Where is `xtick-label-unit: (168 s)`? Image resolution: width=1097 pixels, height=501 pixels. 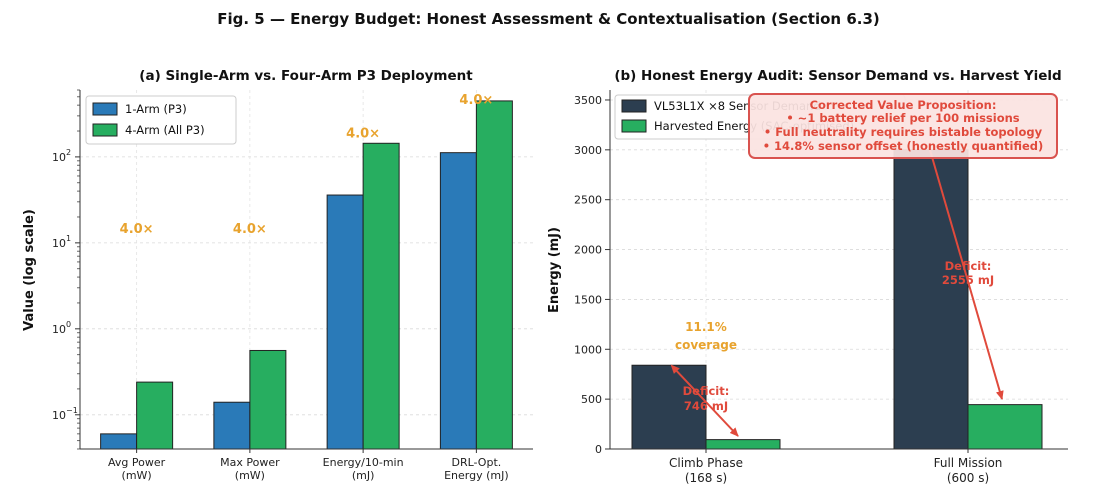
xtick-label-unit: (168 s) is located at coordinates (706, 478).